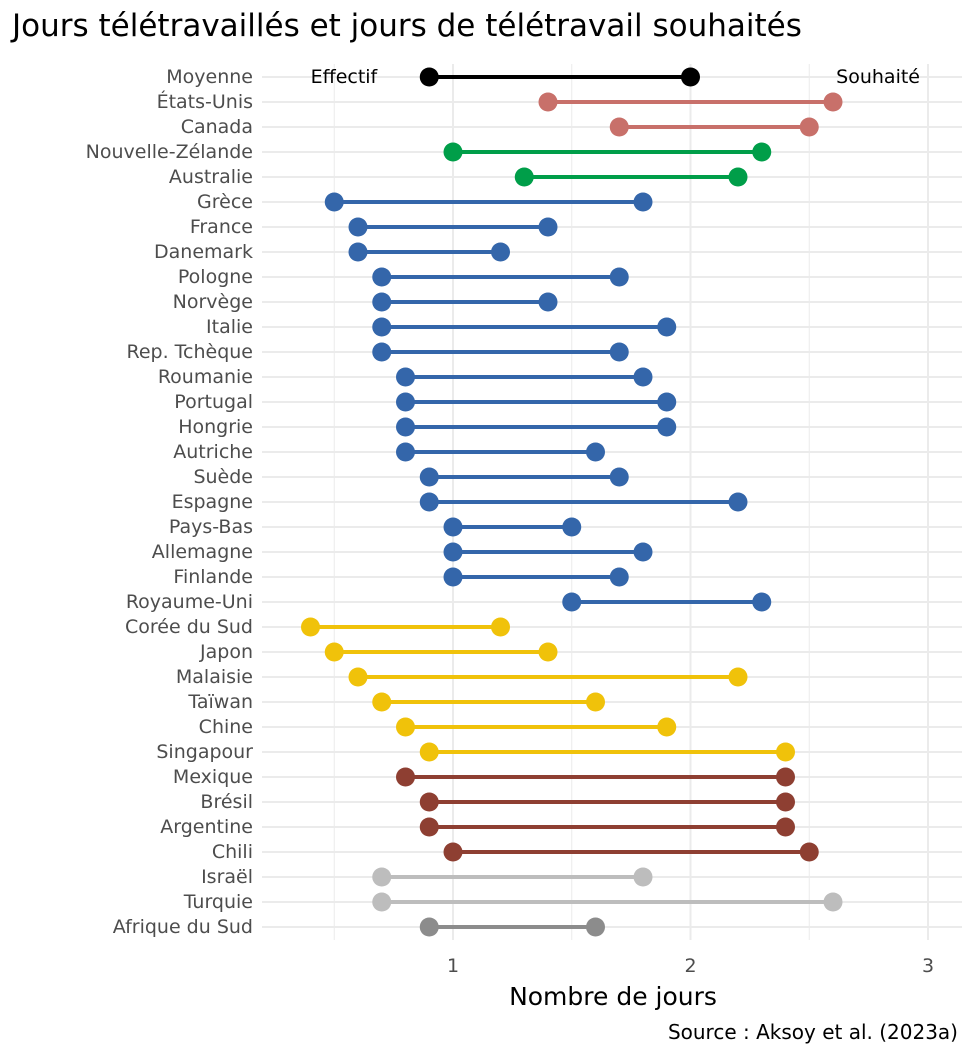 This screenshot has width=974, height=1062. I want to click on y-tick-label: Moyenne, so click(209, 77).